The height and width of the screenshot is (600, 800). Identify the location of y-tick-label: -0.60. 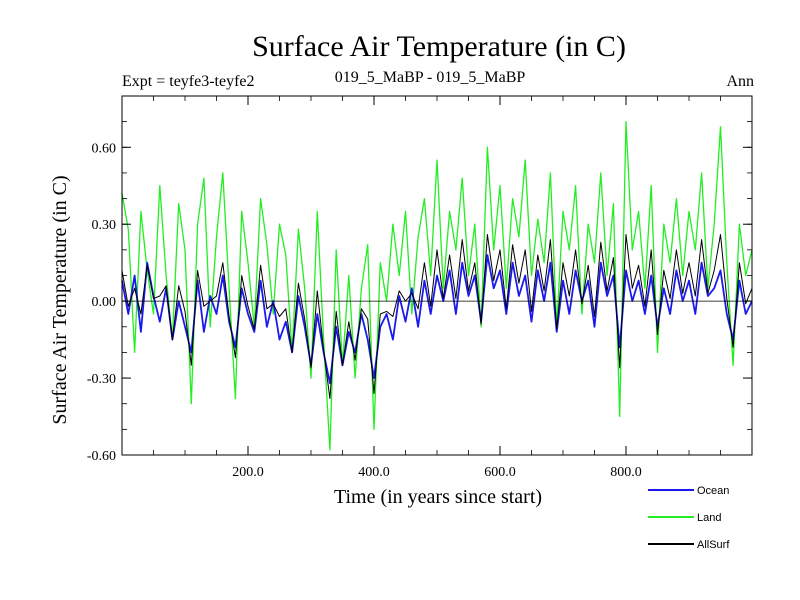
(101, 456).